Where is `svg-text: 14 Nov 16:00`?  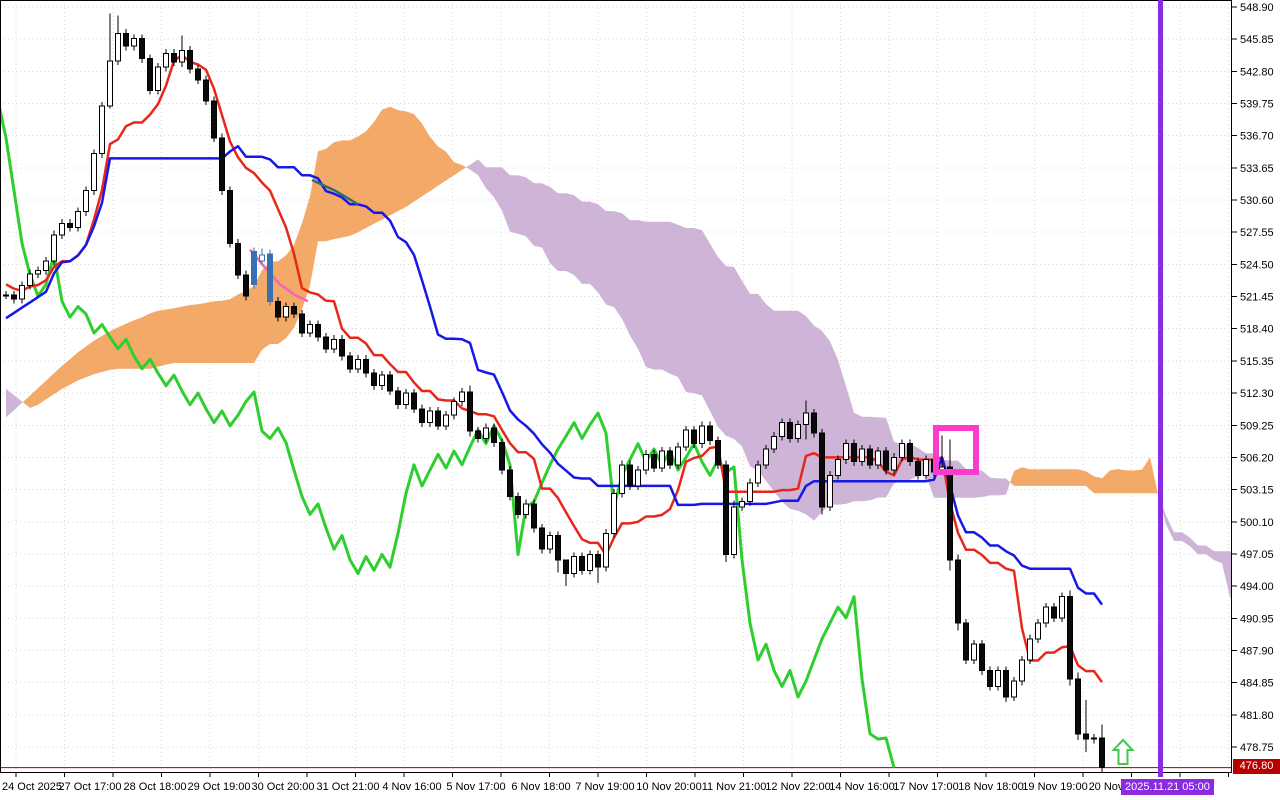
svg-text: 14 Nov 16:00 is located at coordinates (861, 787).